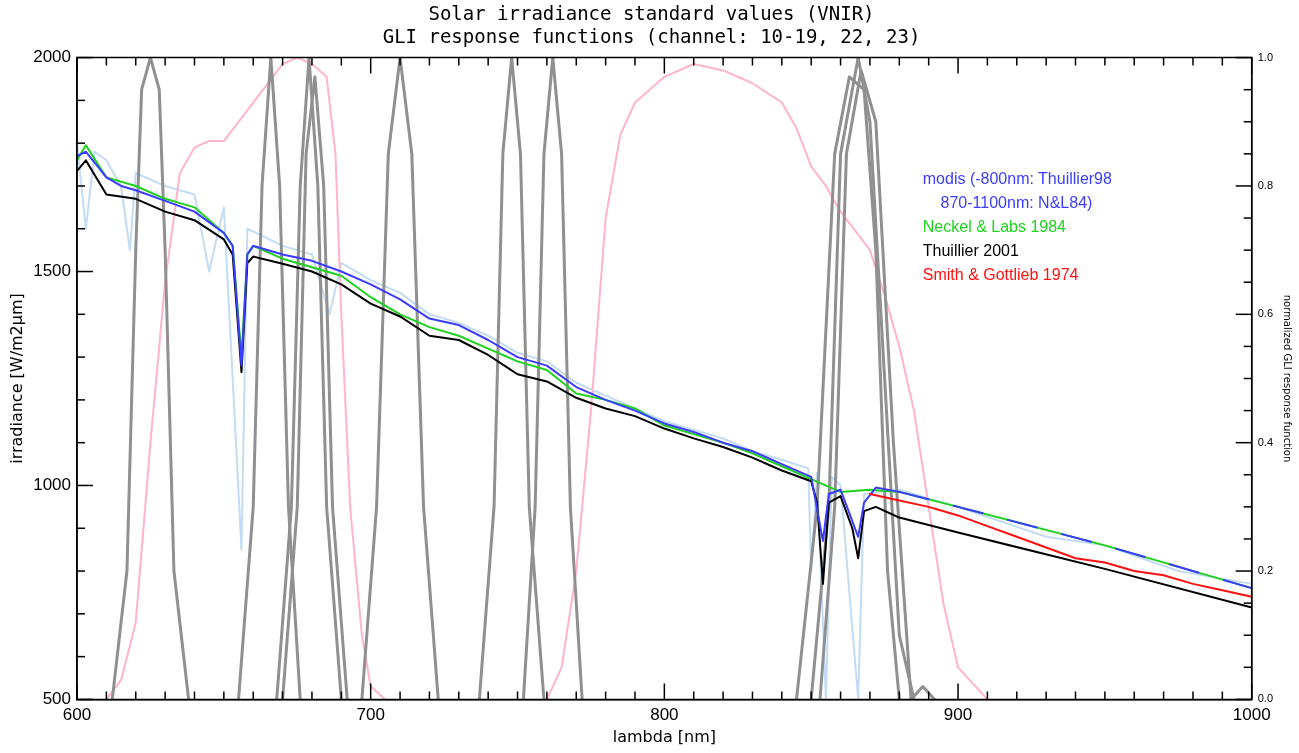 This screenshot has width=1299, height=753. I want to click on y-tick-label: 1000, so click(52, 485).